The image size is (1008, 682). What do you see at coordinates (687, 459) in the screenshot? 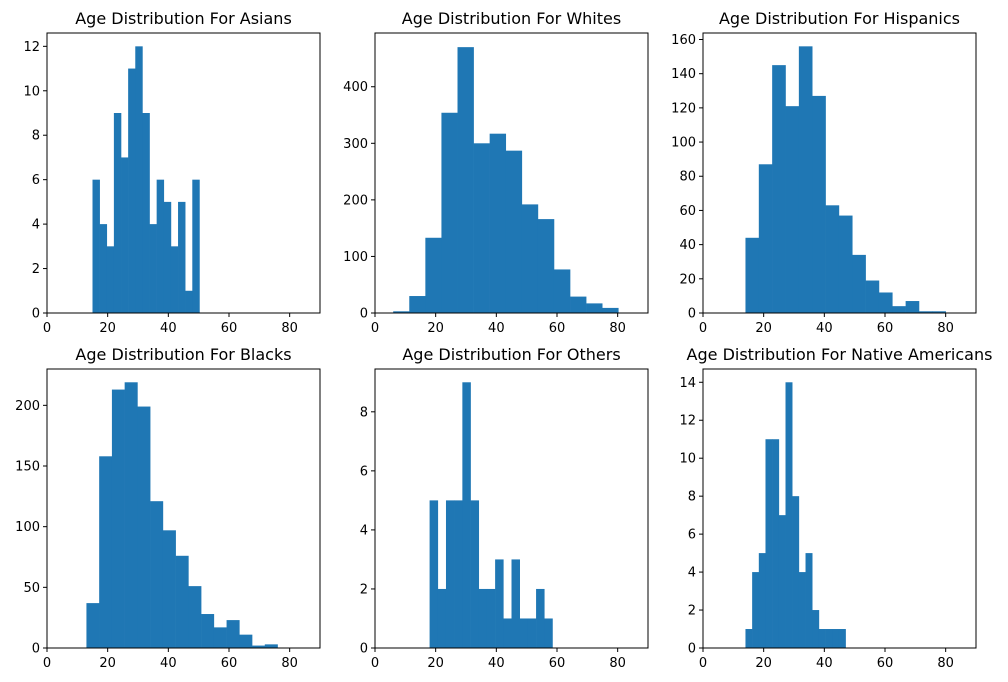
I see `y-tick-label: 10` at bounding box center [687, 459].